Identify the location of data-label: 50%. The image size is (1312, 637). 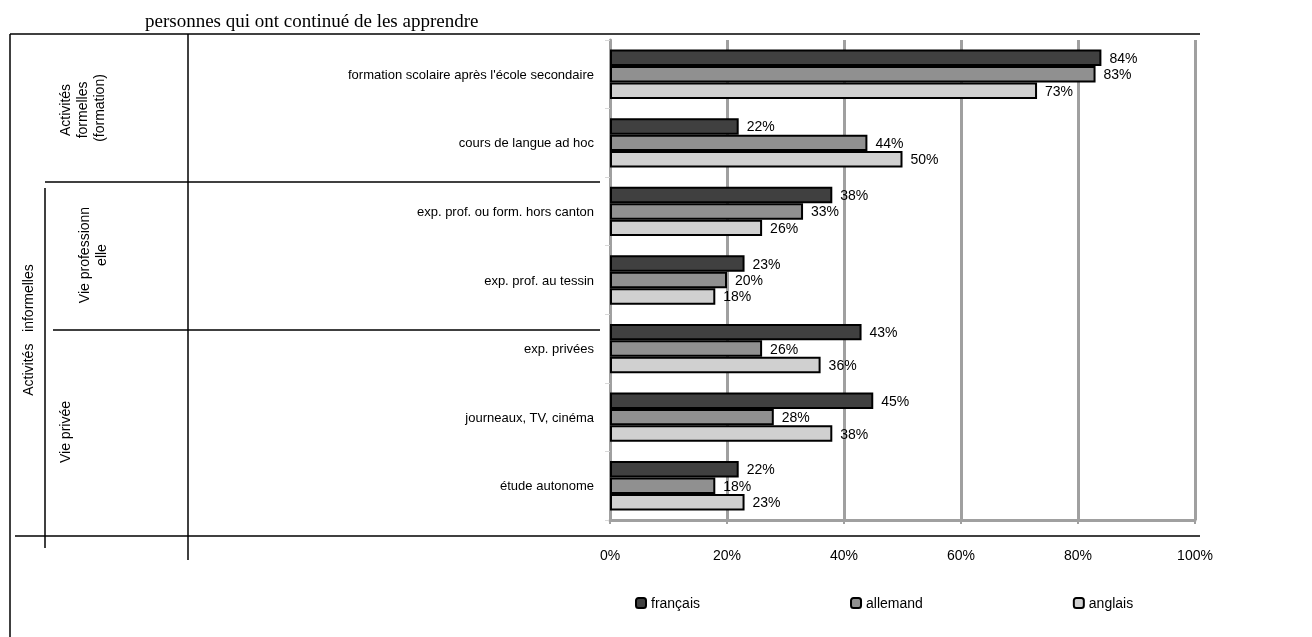
(924, 159).